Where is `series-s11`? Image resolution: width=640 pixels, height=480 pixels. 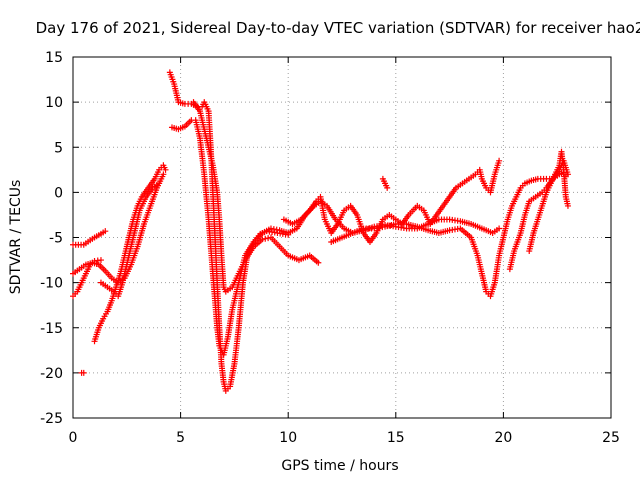 series-s11 is located at coordinates (448, 234).